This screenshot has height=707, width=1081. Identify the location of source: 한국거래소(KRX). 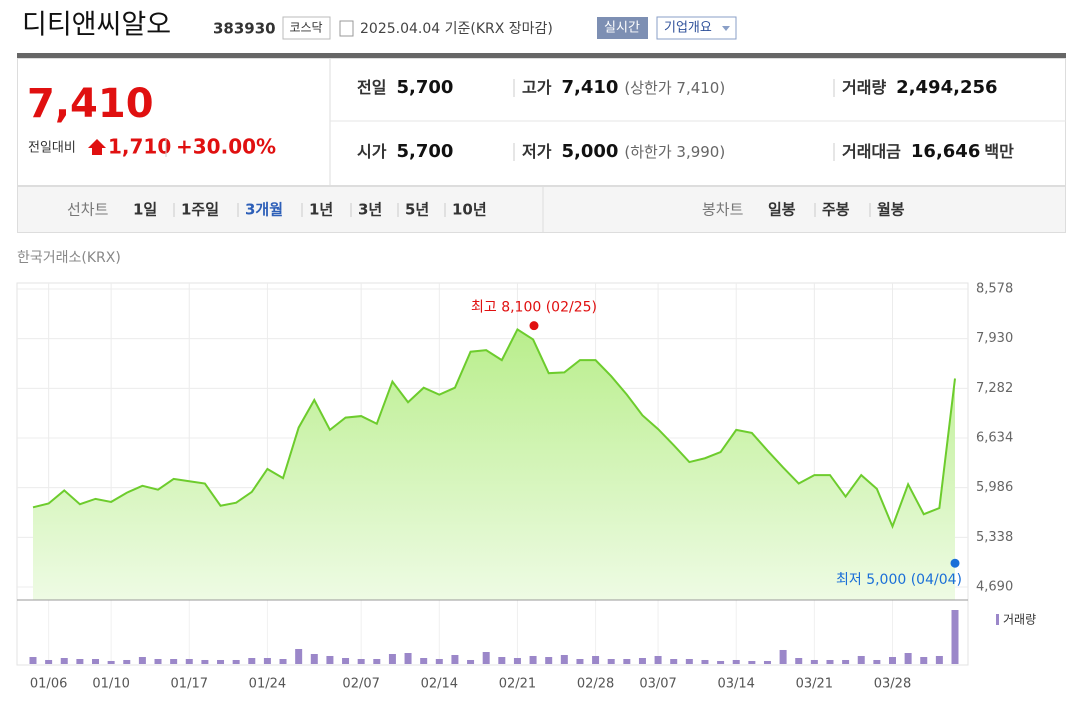
(69, 258).